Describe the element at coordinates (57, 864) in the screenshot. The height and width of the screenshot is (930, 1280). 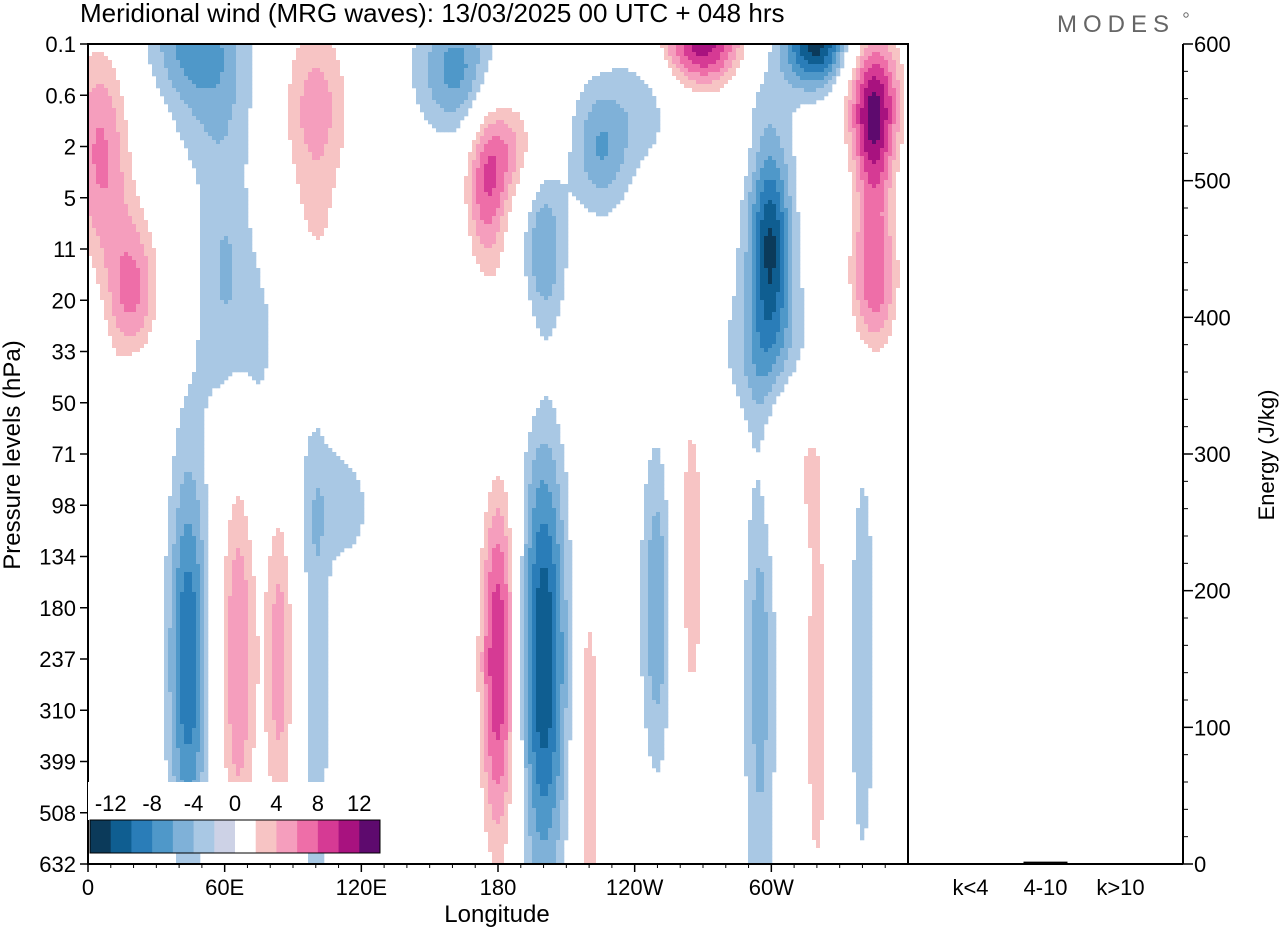
I see `y-tick-label: 632` at that location.